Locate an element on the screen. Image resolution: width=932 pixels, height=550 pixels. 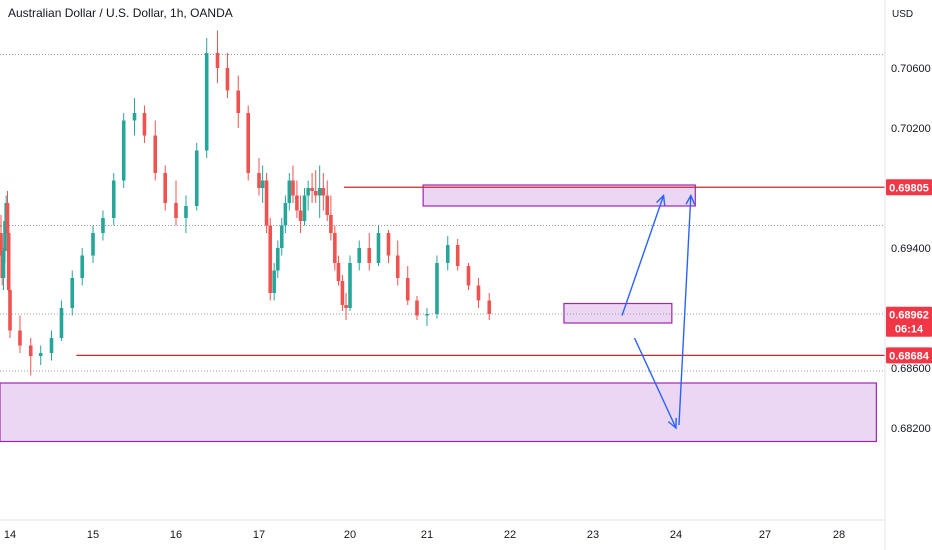
current-price-label: 0.68962 is located at coordinates (909, 316).